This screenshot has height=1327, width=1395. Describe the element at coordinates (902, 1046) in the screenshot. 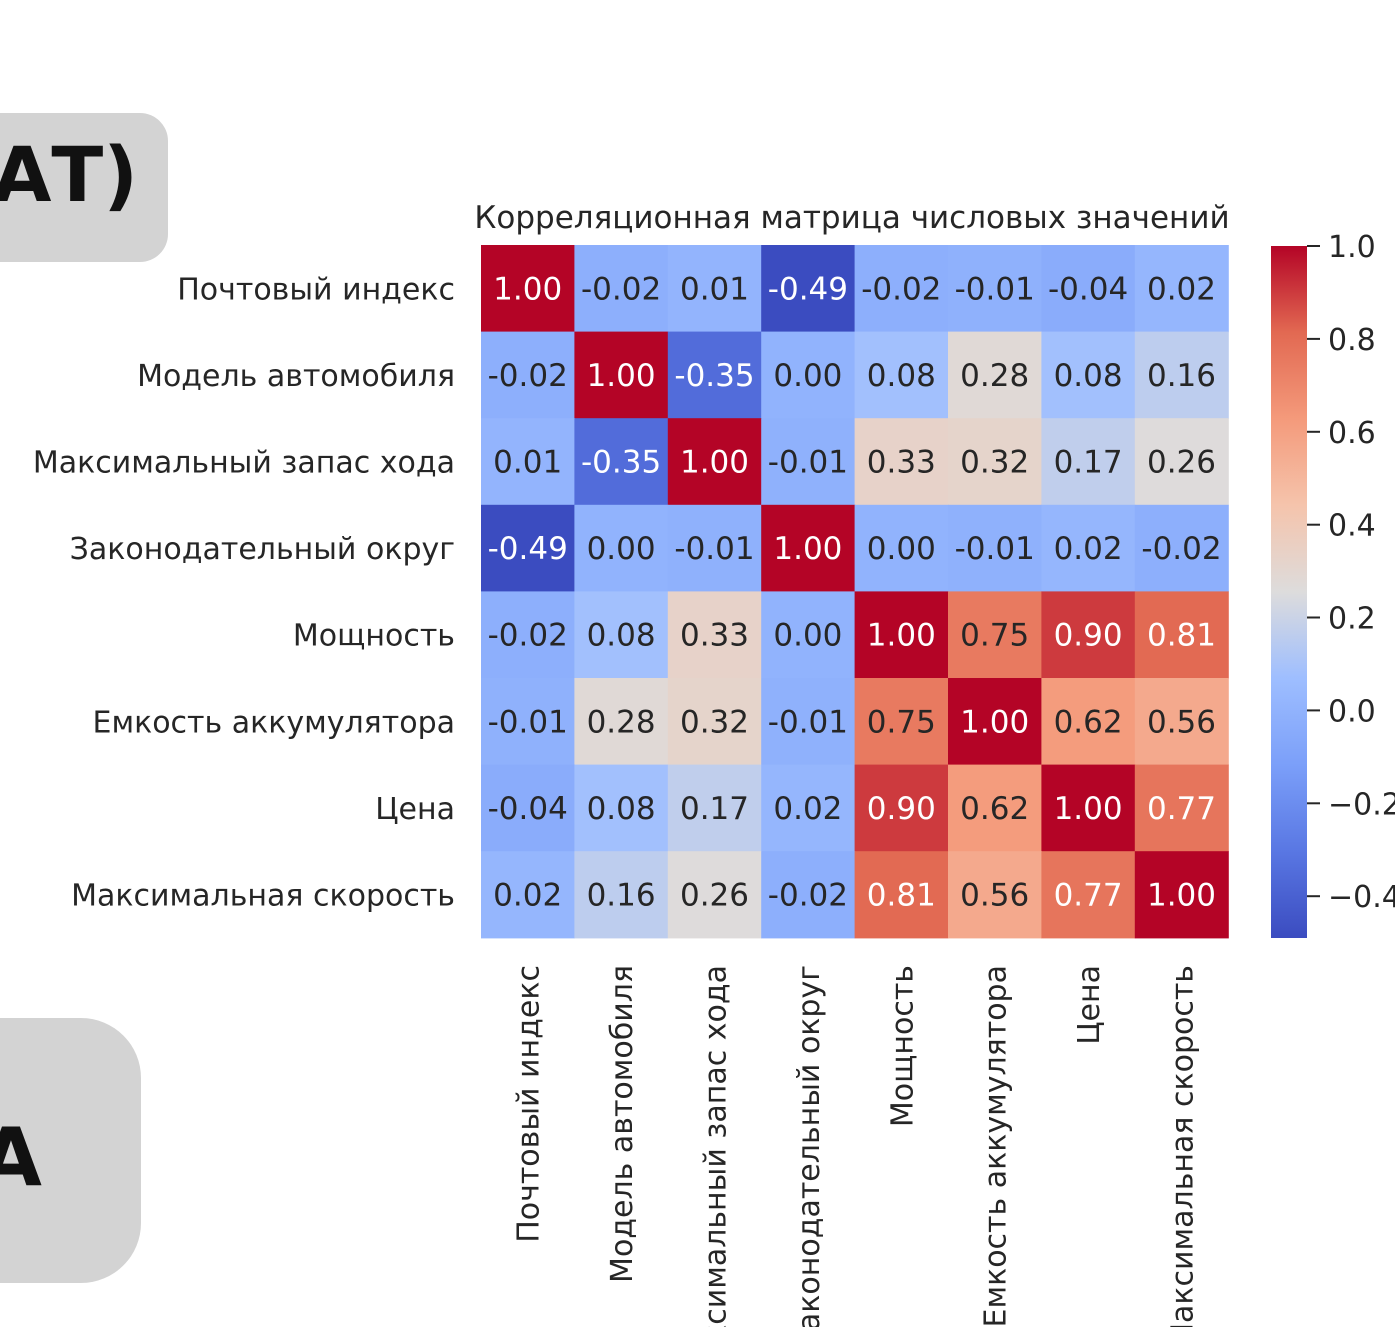

I see `x-tick-label: Мощность` at that location.